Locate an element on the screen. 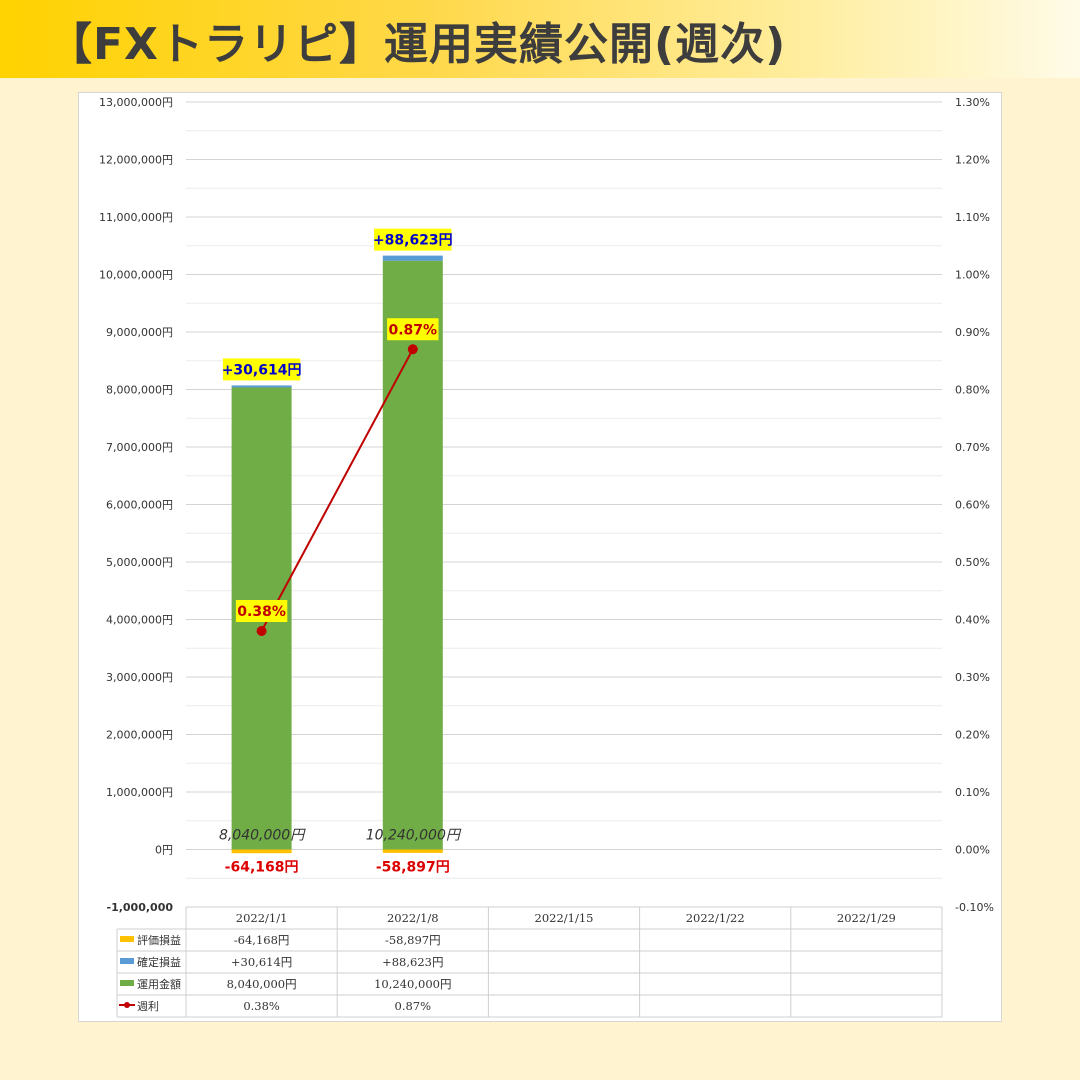  right-axis-tick-label: 1.10% is located at coordinates (972, 217).